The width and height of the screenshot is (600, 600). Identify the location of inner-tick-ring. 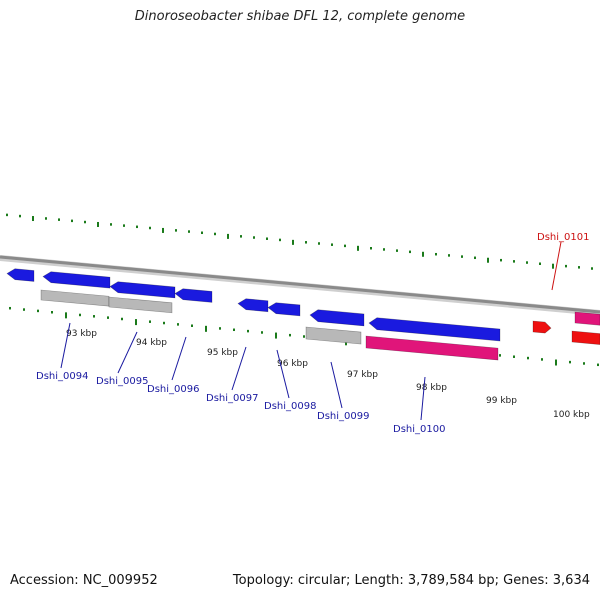
(304, 336).